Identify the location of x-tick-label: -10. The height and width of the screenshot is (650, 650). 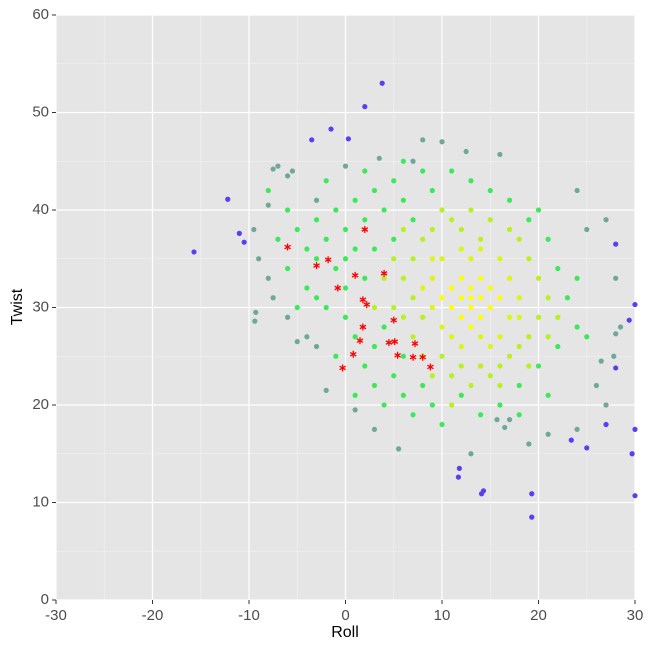
(249, 615).